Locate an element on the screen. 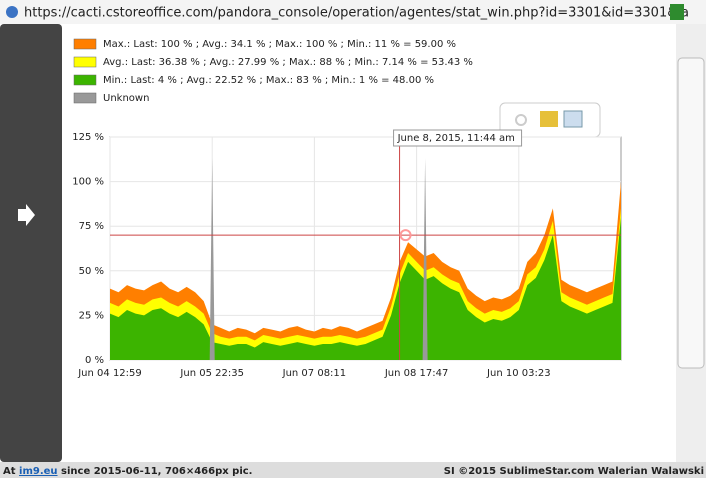  url-end is located at coordinates (697, 12).